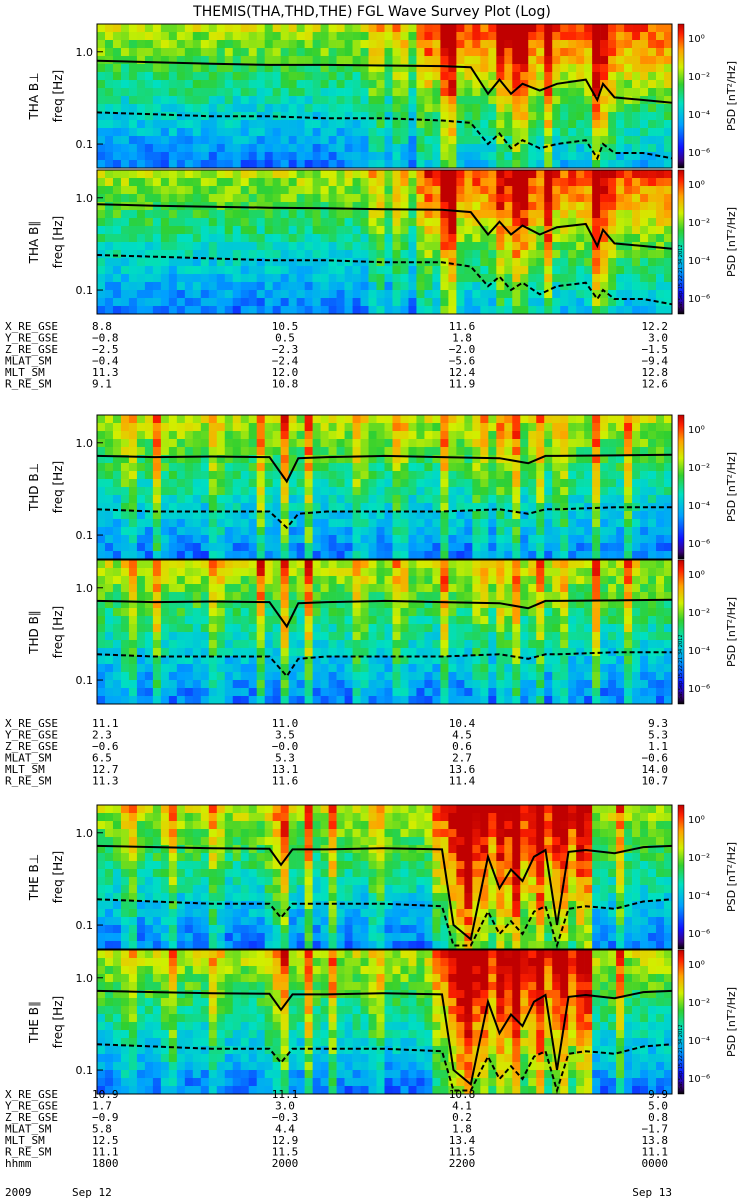 The height and width of the screenshot is (1200, 750). Describe the element at coordinates (34, 1022) in the screenshot. I see `panel-title: THE B∥` at that location.